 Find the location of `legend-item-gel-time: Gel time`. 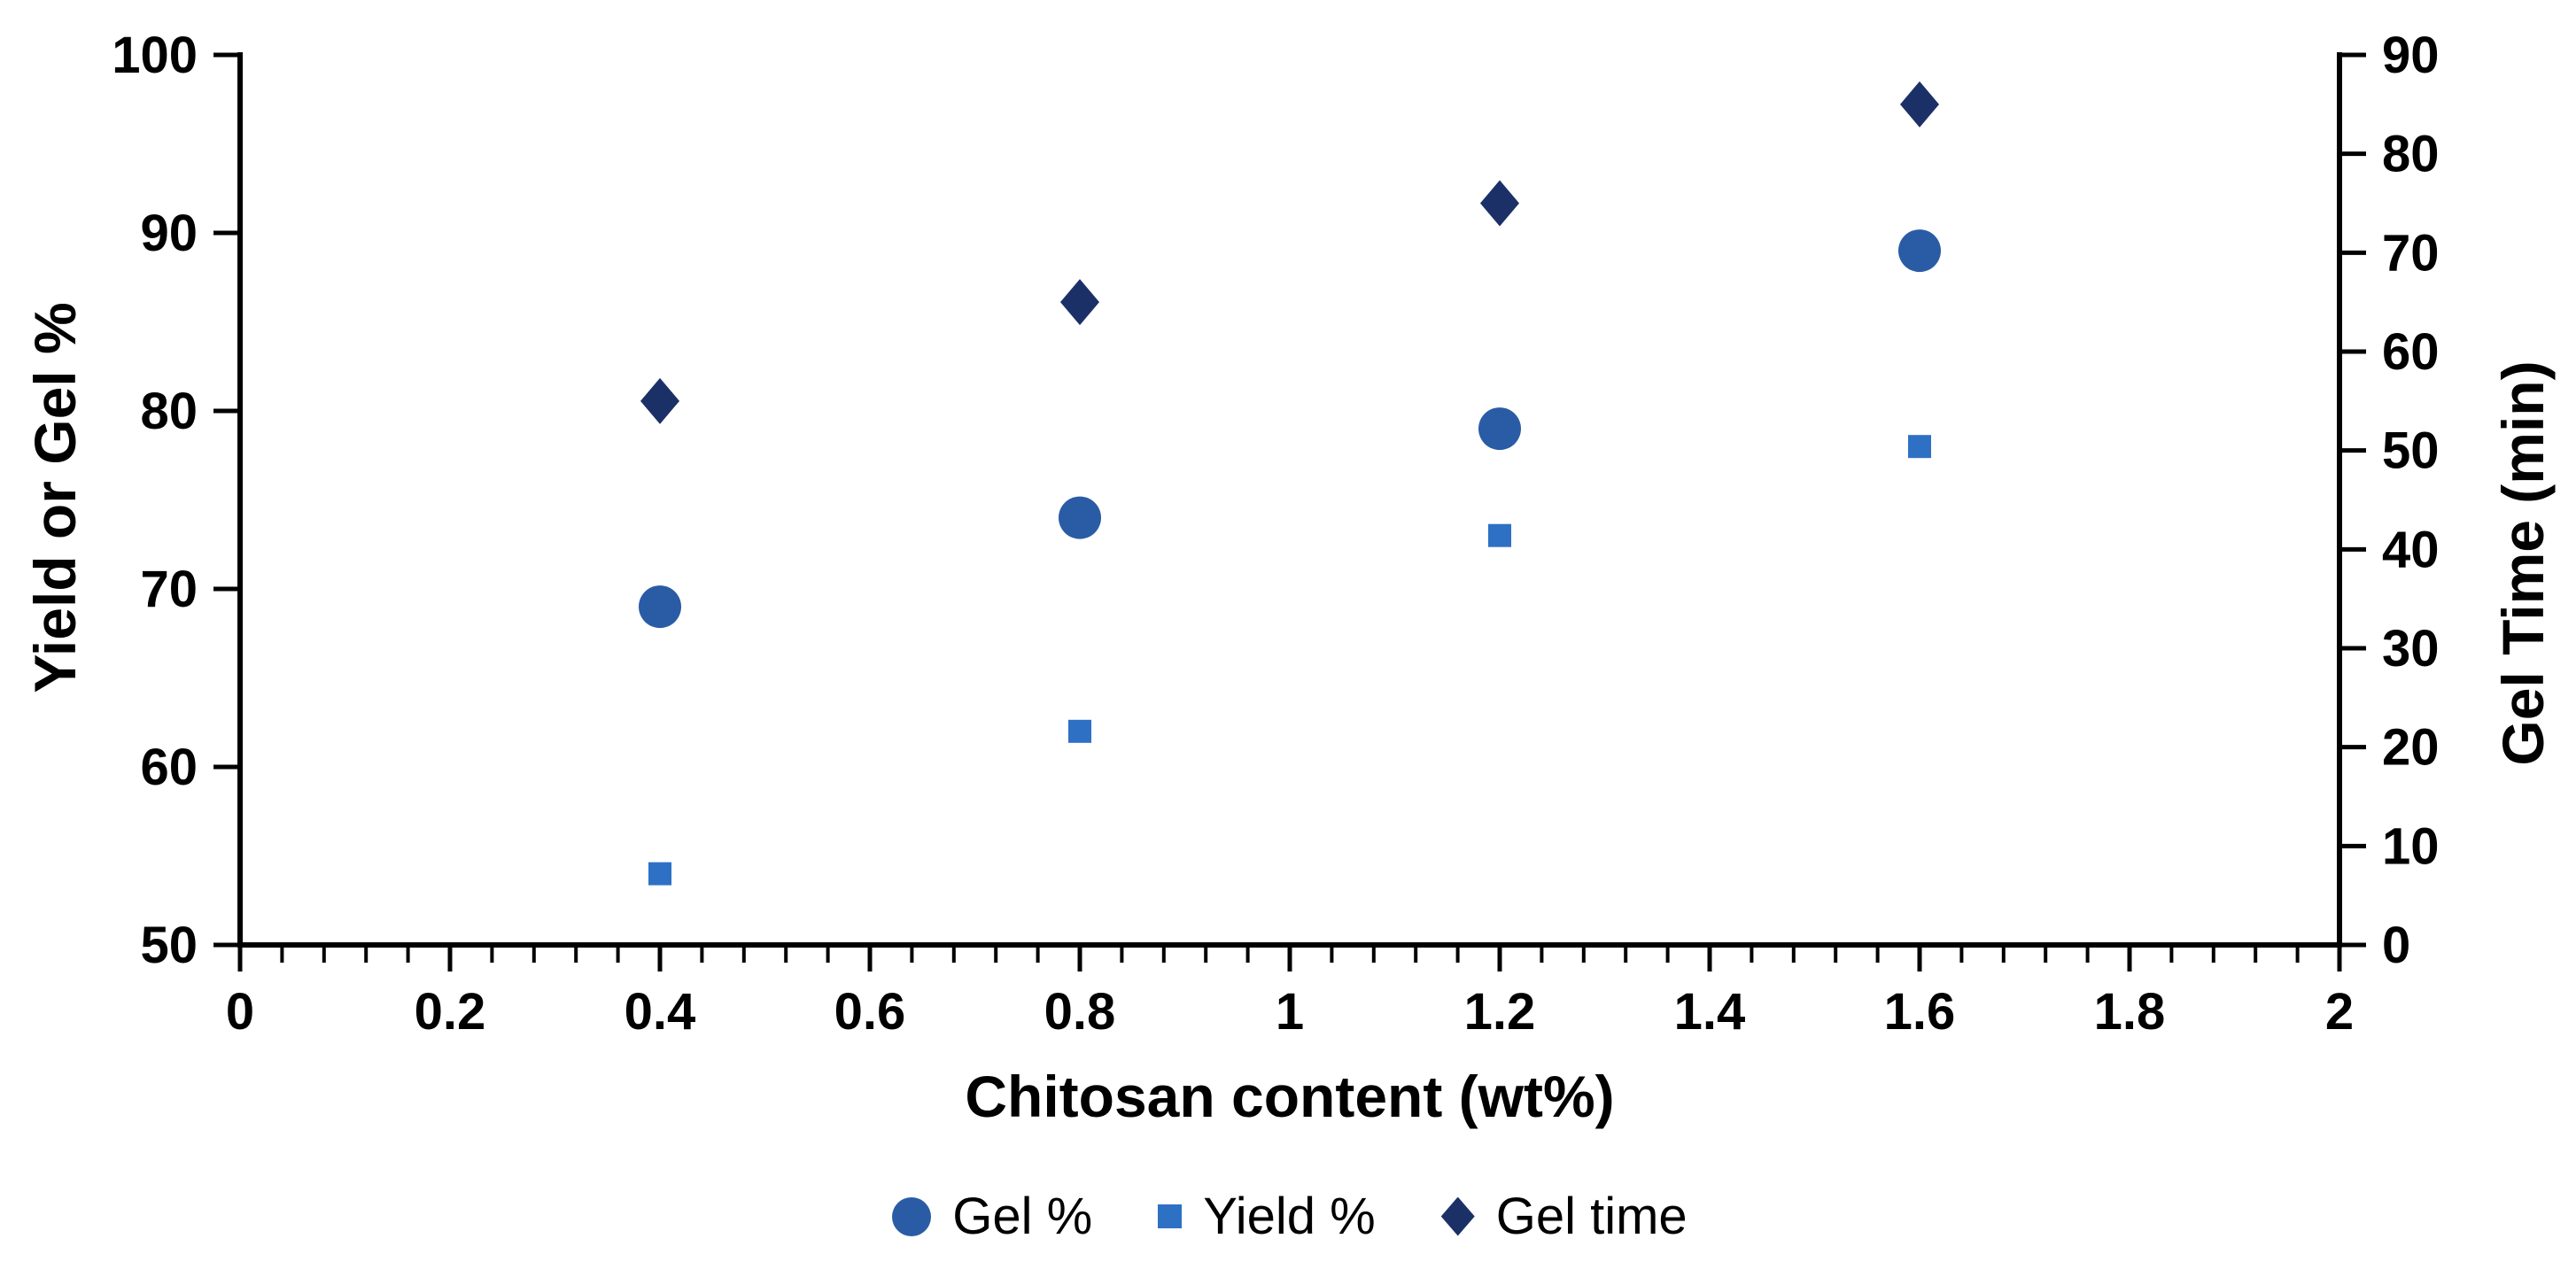

legend-item-gel-time: Gel time is located at coordinates (1564, 1216).